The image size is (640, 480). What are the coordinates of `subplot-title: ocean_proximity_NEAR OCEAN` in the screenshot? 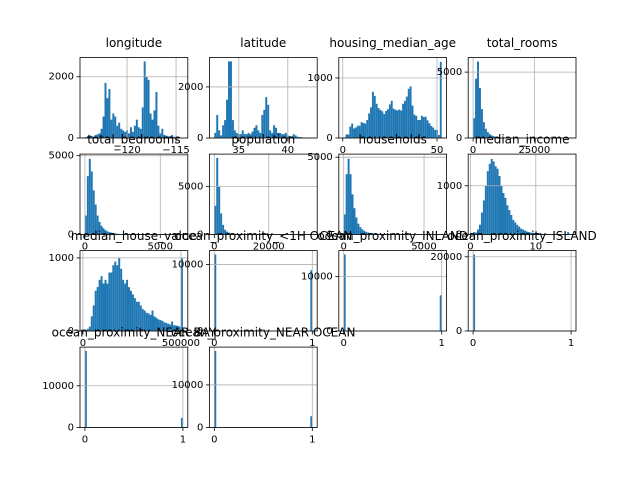 It's located at (263, 333).